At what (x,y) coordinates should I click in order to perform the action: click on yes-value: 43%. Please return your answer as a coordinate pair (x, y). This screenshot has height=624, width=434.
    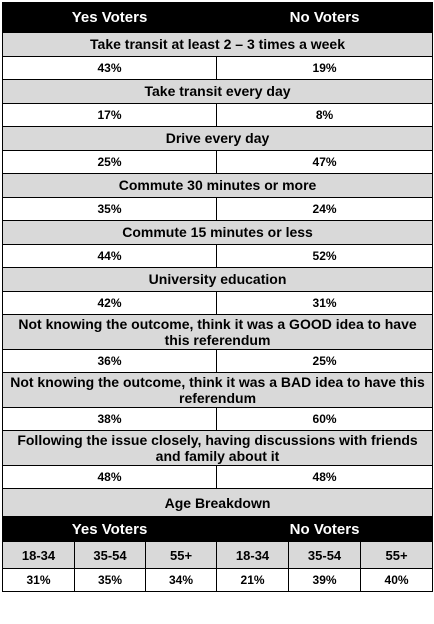
    Looking at the image, I should click on (109, 68).